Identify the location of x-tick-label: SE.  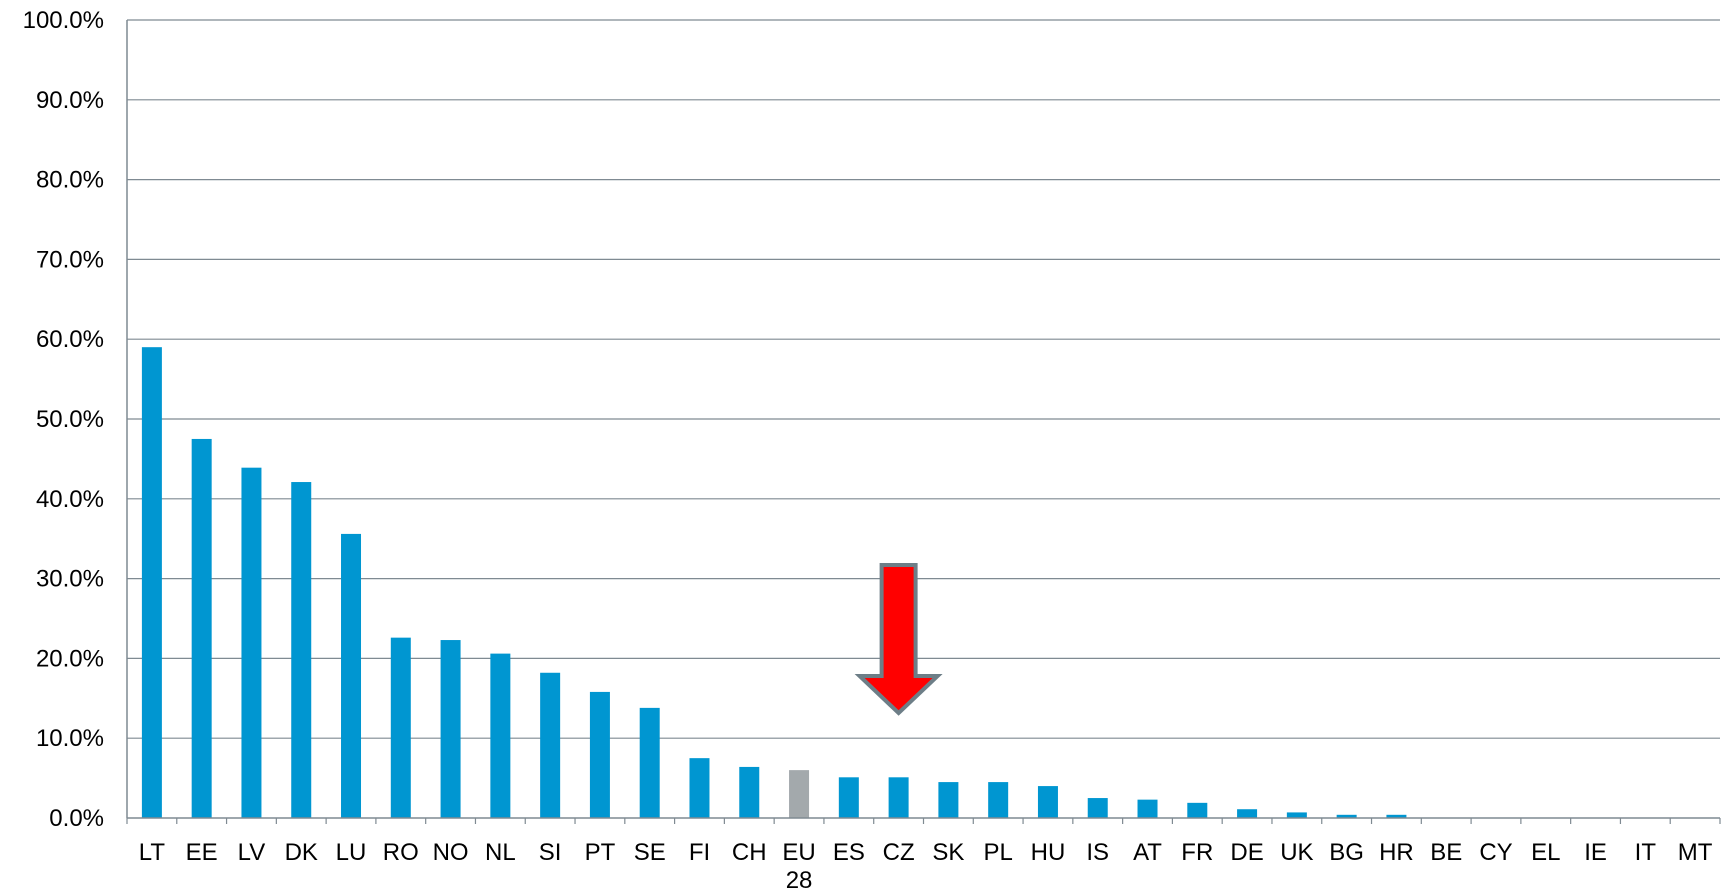
(650, 852).